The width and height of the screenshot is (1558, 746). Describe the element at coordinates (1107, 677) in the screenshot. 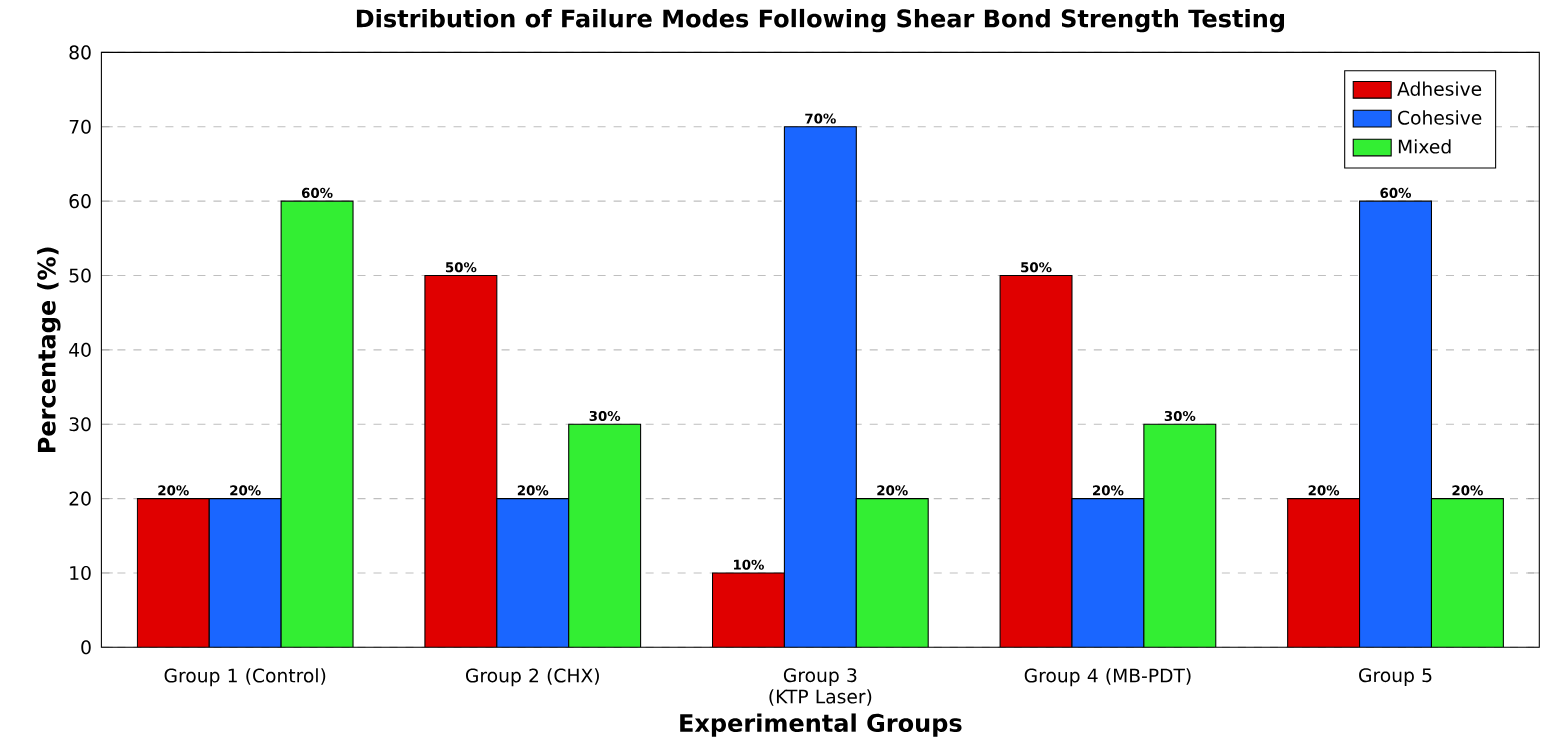

I see `x-tick-label: Group 4 (MB-PDT)` at that location.